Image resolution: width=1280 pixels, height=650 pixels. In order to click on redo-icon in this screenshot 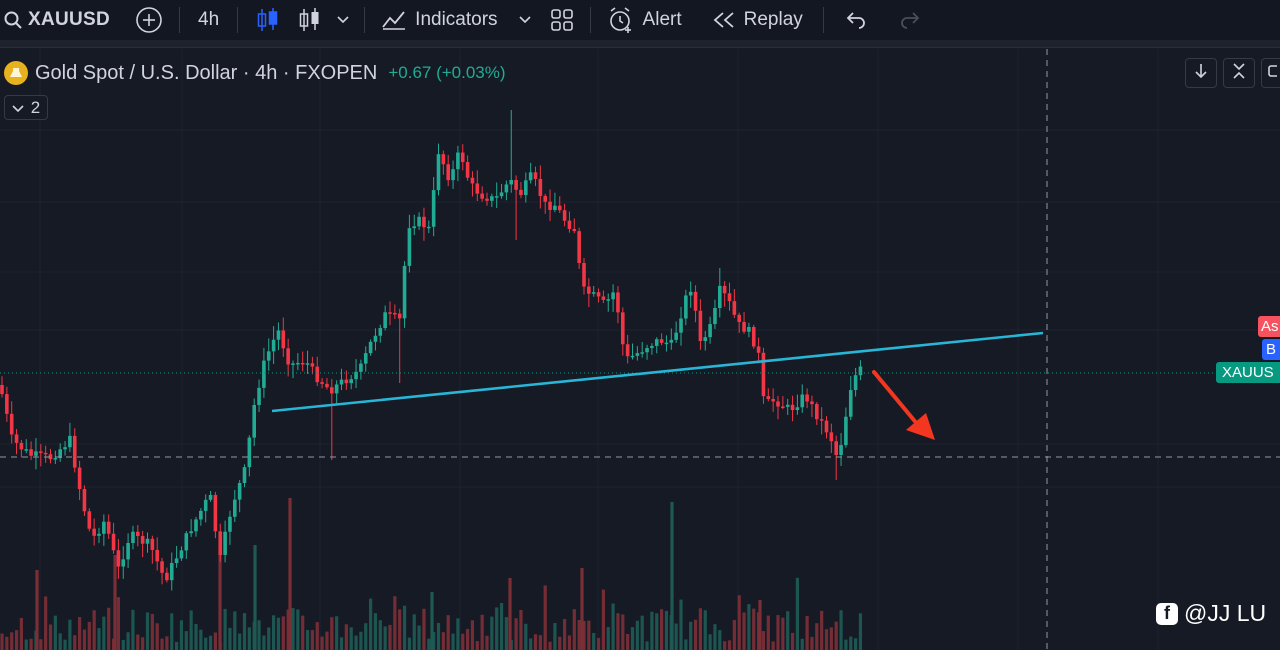, I will do `click(910, 20)`.